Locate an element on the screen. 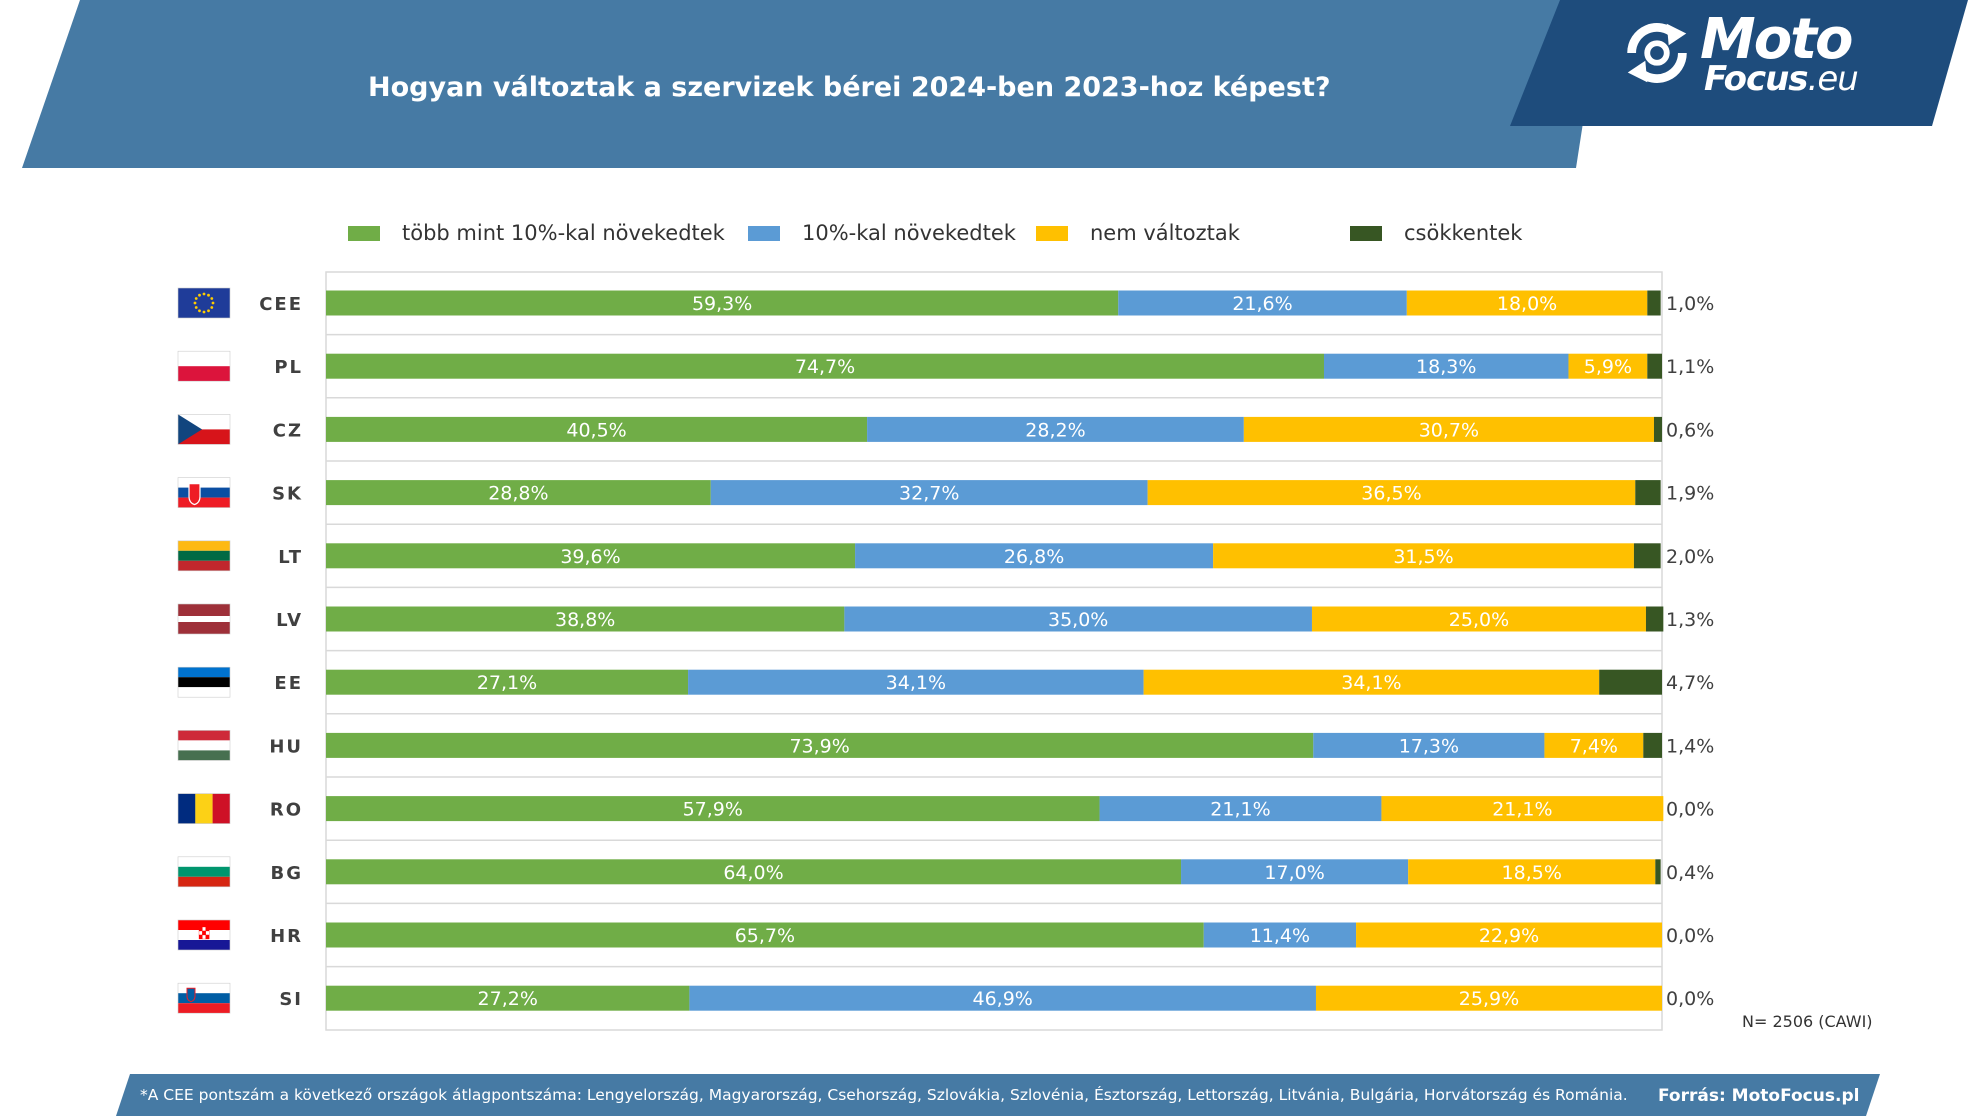 The height and width of the screenshot is (1116, 1985). data-label: 22,9% is located at coordinates (1509, 936).